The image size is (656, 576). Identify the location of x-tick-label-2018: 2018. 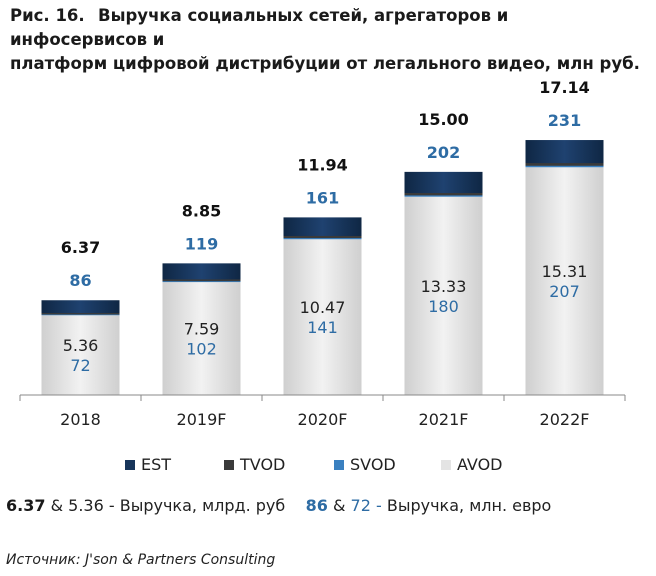
(80, 419).